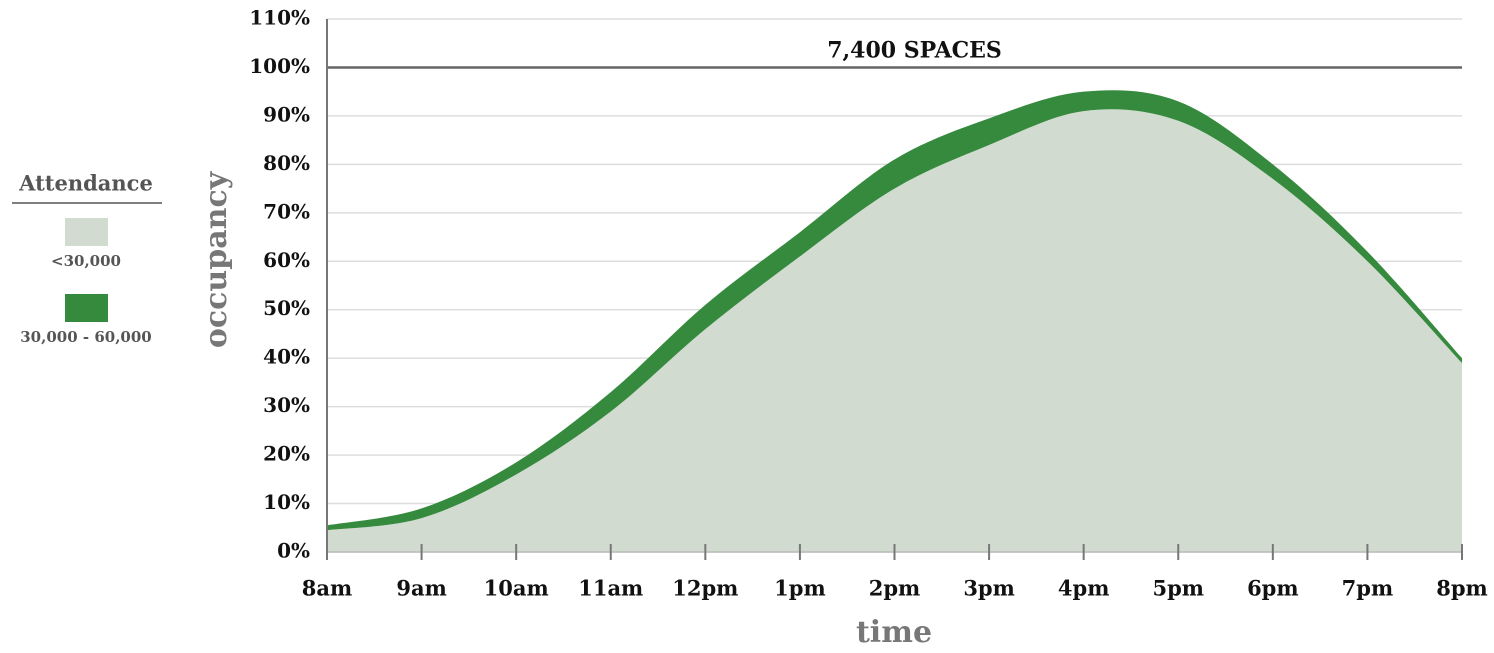 Image resolution: width=1494 pixels, height=653 pixels. Describe the element at coordinates (705, 588) in the screenshot. I see `x-tick-label: 12pm` at that location.